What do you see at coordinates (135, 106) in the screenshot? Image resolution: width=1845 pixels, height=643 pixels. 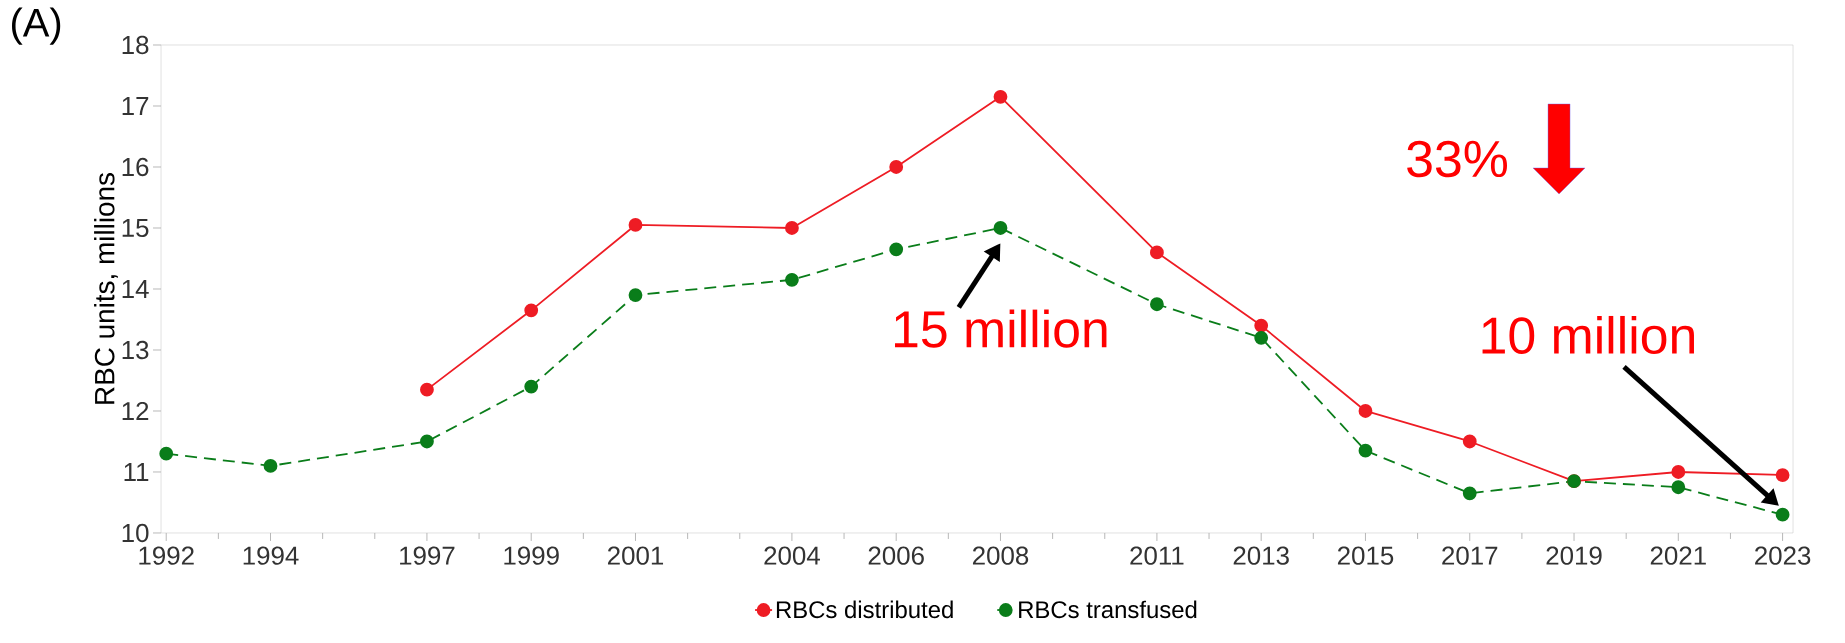 I see `y-tick-label: 17` at bounding box center [135, 106].